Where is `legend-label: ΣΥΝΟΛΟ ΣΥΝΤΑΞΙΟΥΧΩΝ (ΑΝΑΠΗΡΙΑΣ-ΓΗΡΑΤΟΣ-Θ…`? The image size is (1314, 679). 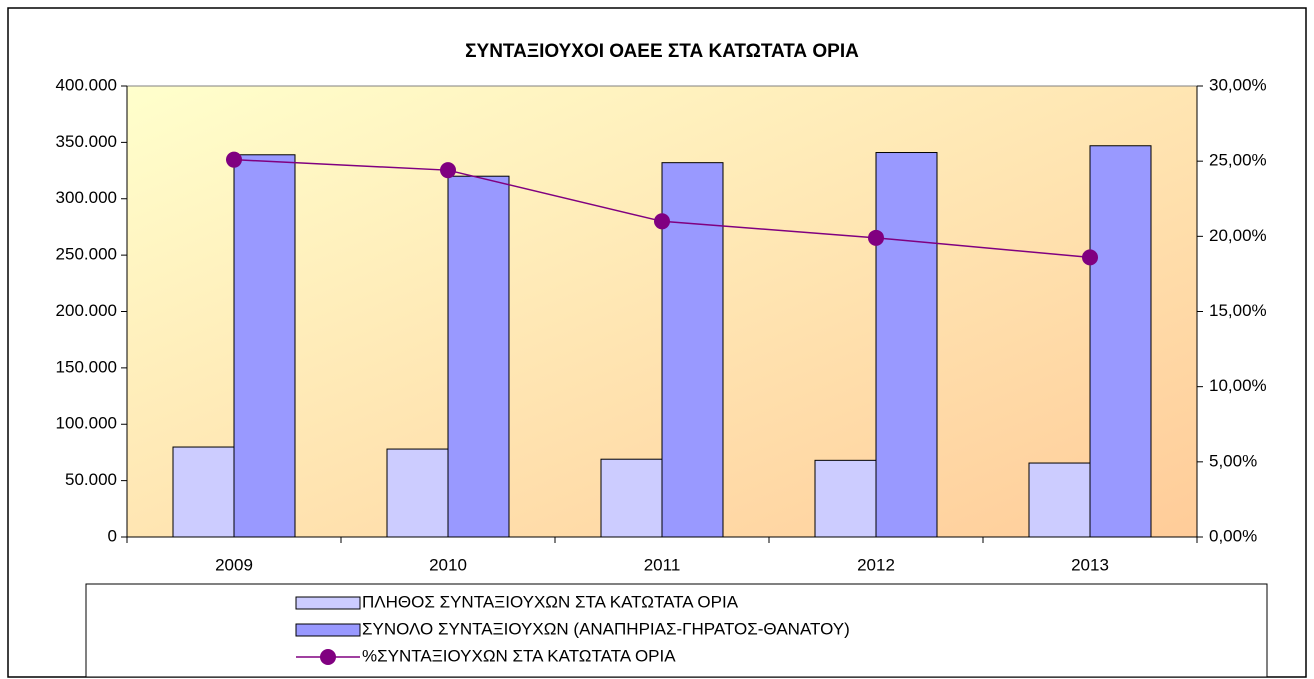 legend-label: ΣΥΝΟΛΟ ΣΥΝΤΑΞΙΟΥΧΩΝ (ΑΝΑΠΗΡΙΑΣ-ΓΗΡΑΤΟΣ-Θ… is located at coordinates (606, 628).